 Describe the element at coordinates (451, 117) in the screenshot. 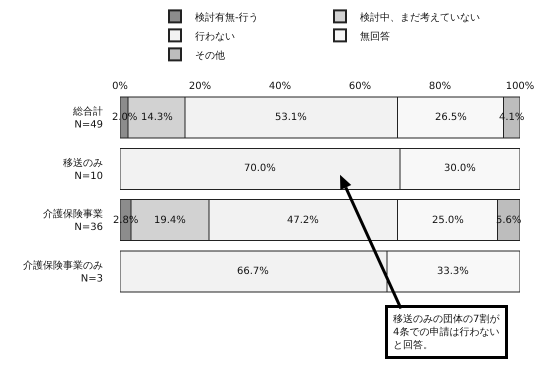

I see `data-label: 26.5%` at that location.